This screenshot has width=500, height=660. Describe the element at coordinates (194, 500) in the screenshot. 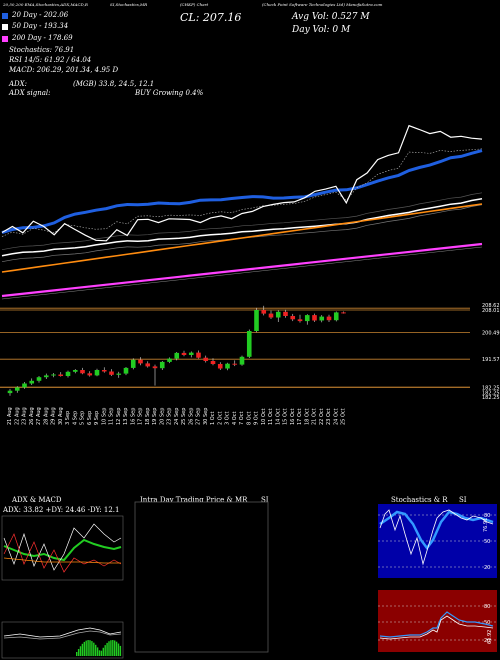

I see `intraday-title: Intra Day Trading Price & MR` at that location.